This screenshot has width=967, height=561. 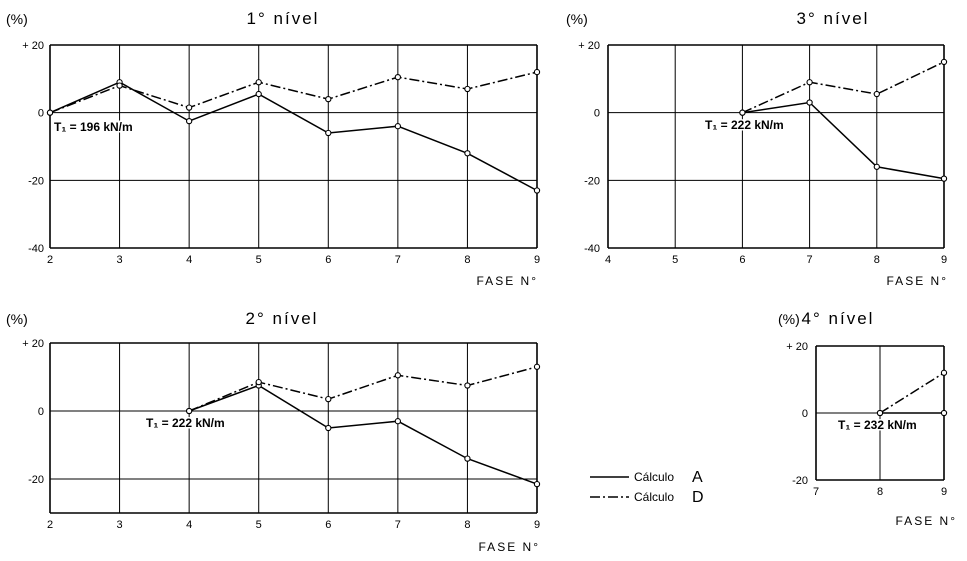 I want to click on legend: Cálculo A Cálculo D, so click(x=647, y=487).